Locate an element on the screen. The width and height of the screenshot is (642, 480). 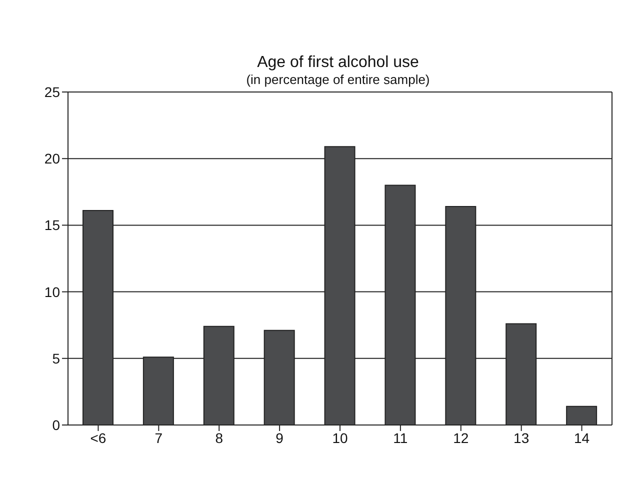
x-tick-label: 11 is located at coordinates (400, 438).